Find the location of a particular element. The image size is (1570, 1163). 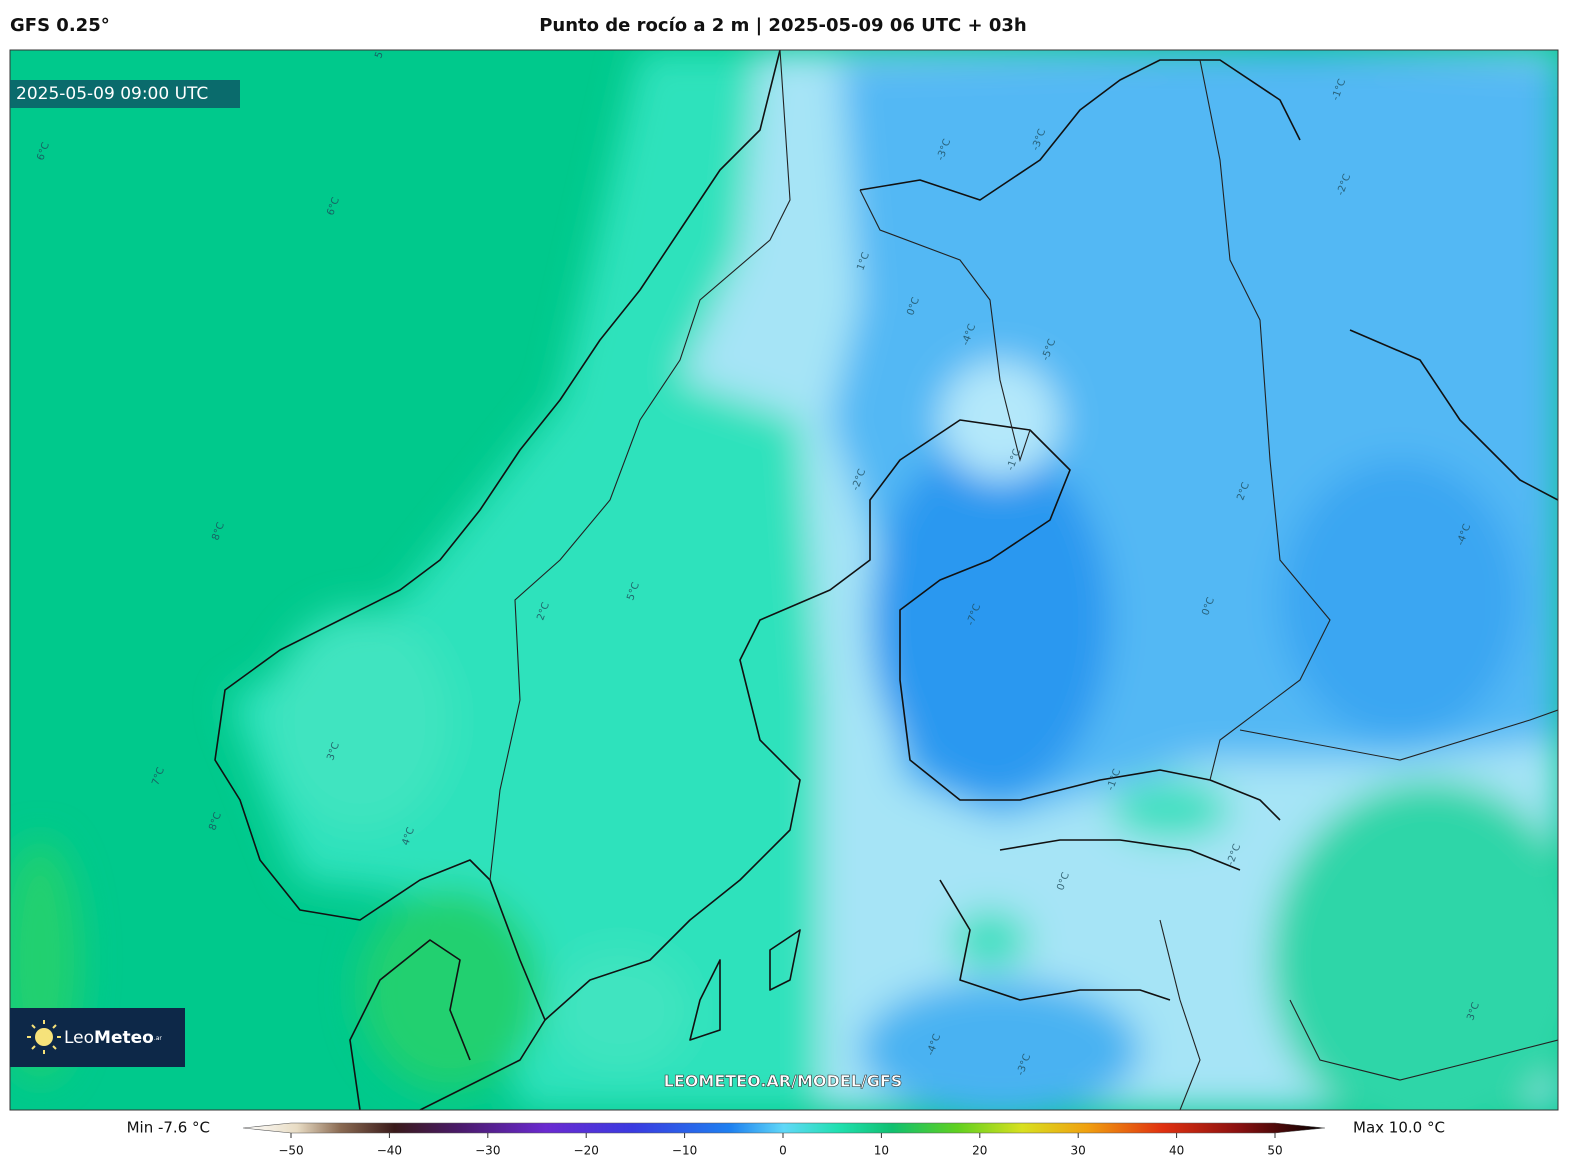

logo-sun is located at coordinates (44, 1037).